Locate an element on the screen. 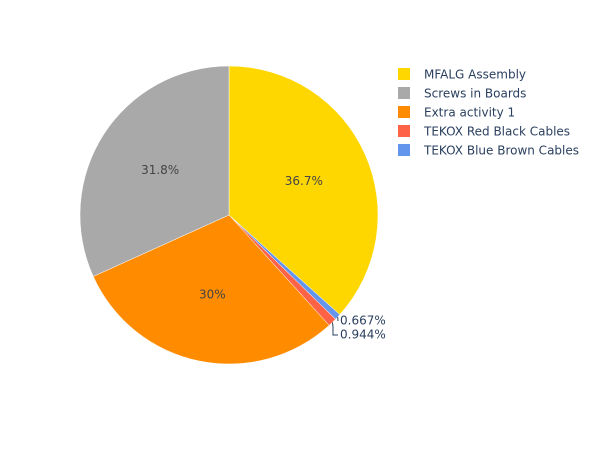 This screenshot has width=600, height=450. slice-outside-label-tekox-blue-brown-cables: 0.667% is located at coordinates (361, 321).